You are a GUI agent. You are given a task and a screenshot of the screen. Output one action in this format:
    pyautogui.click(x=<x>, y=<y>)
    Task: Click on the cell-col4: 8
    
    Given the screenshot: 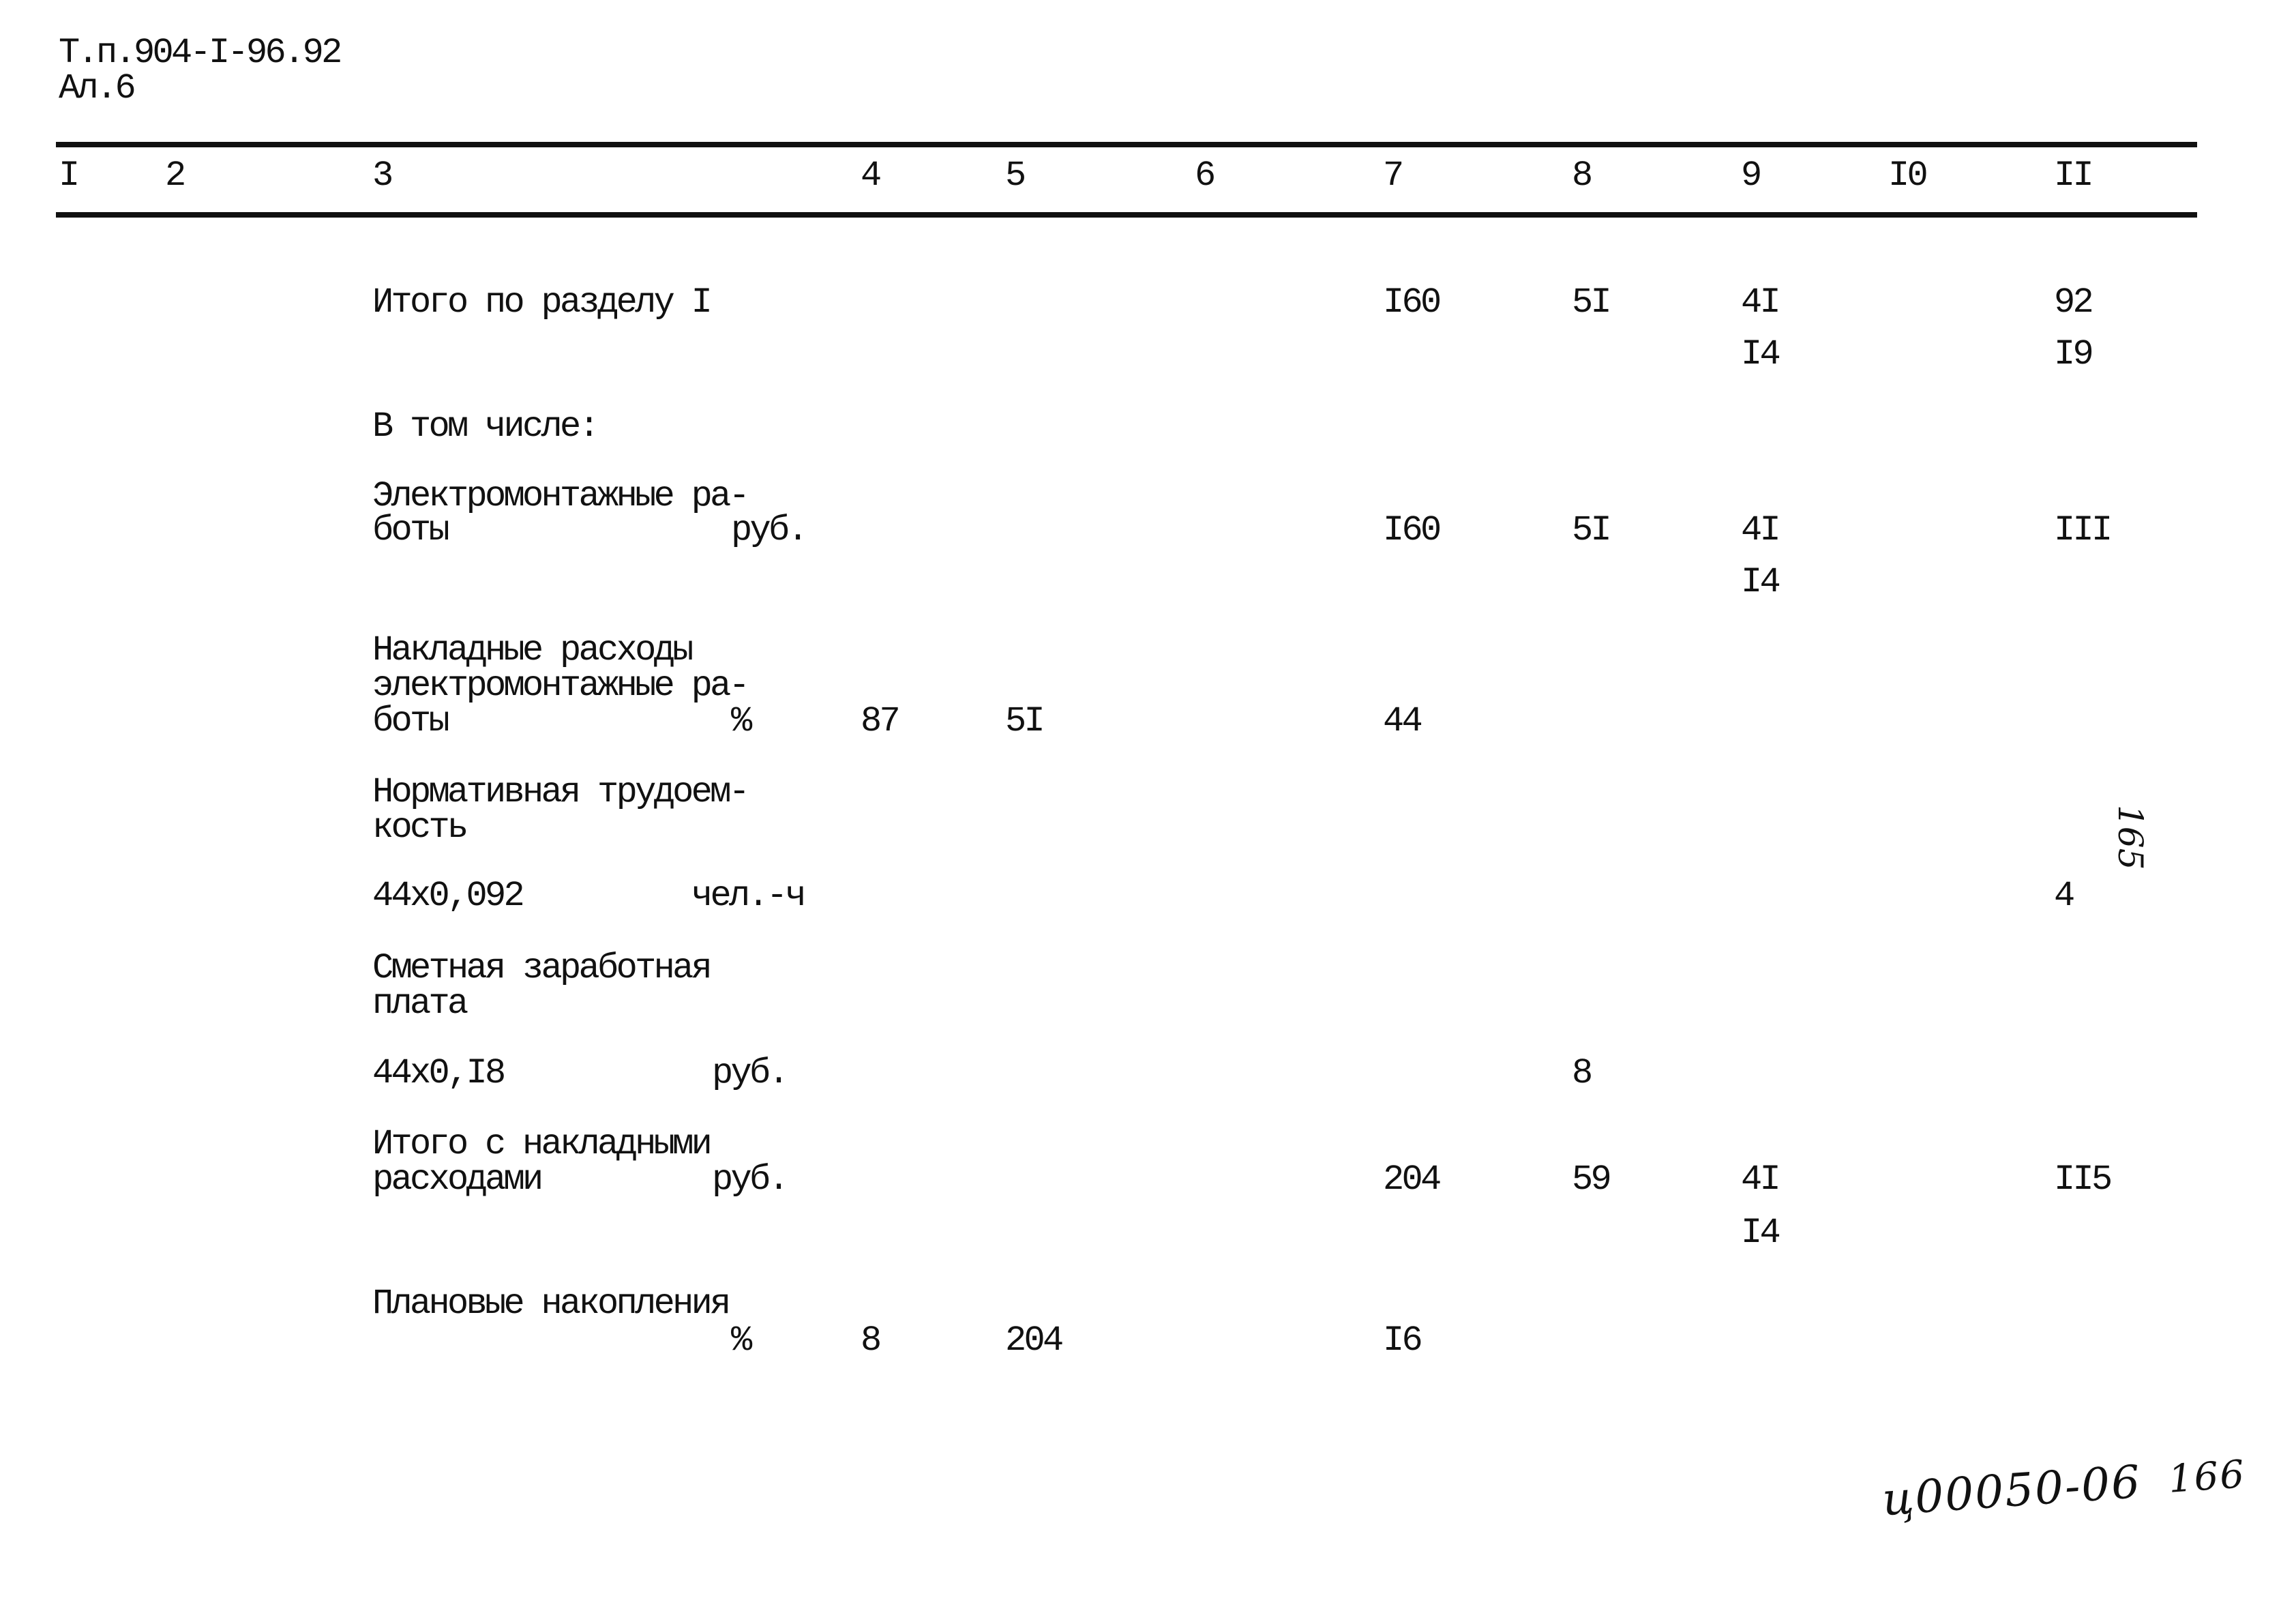 What is the action you would take?
    pyautogui.click(x=872, y=1340)
    